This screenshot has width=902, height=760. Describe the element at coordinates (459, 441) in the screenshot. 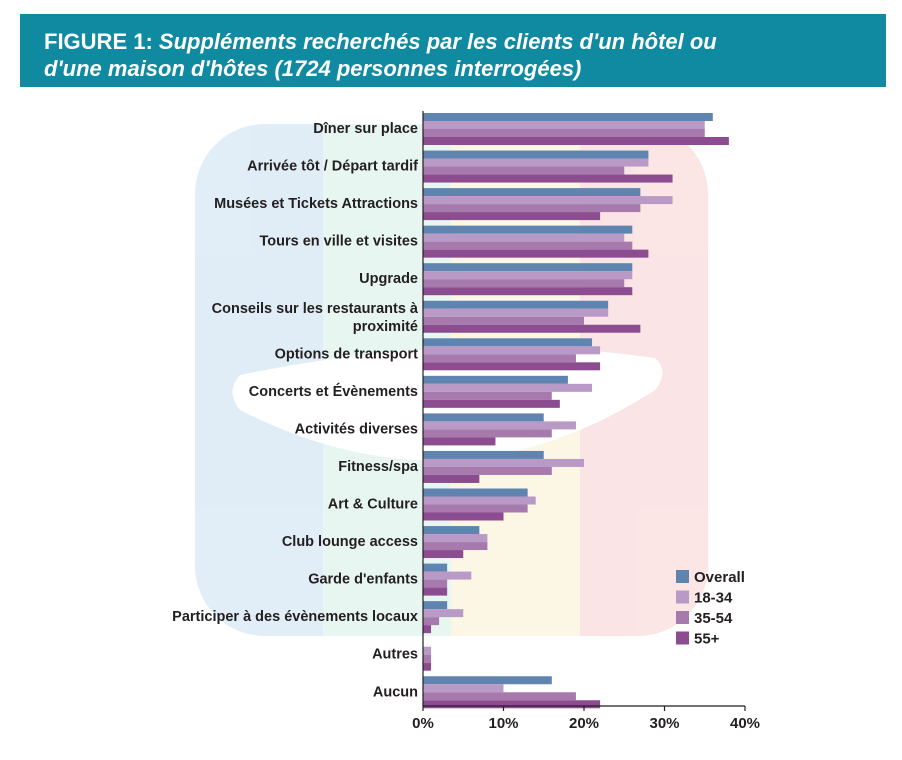

I see `bar-55--8` at that location.